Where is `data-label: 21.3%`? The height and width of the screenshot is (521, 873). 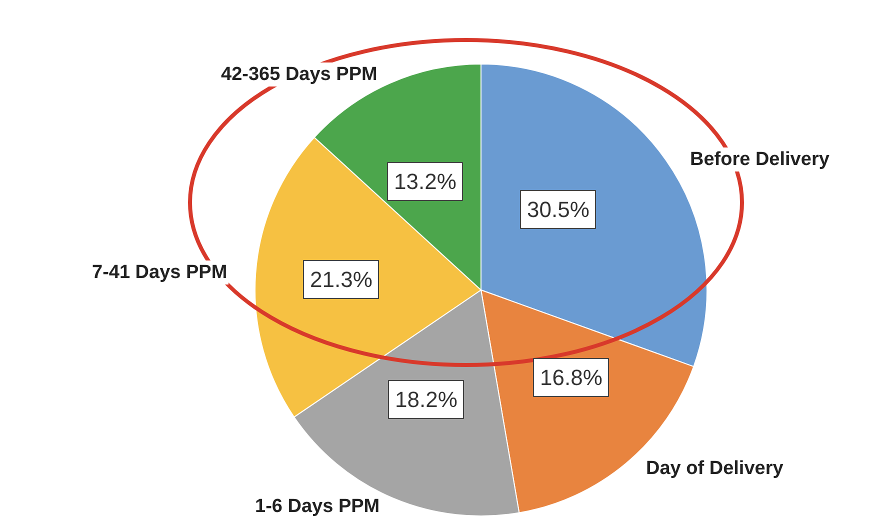
data-label: 21.3% is located at coordinates (341, 279).